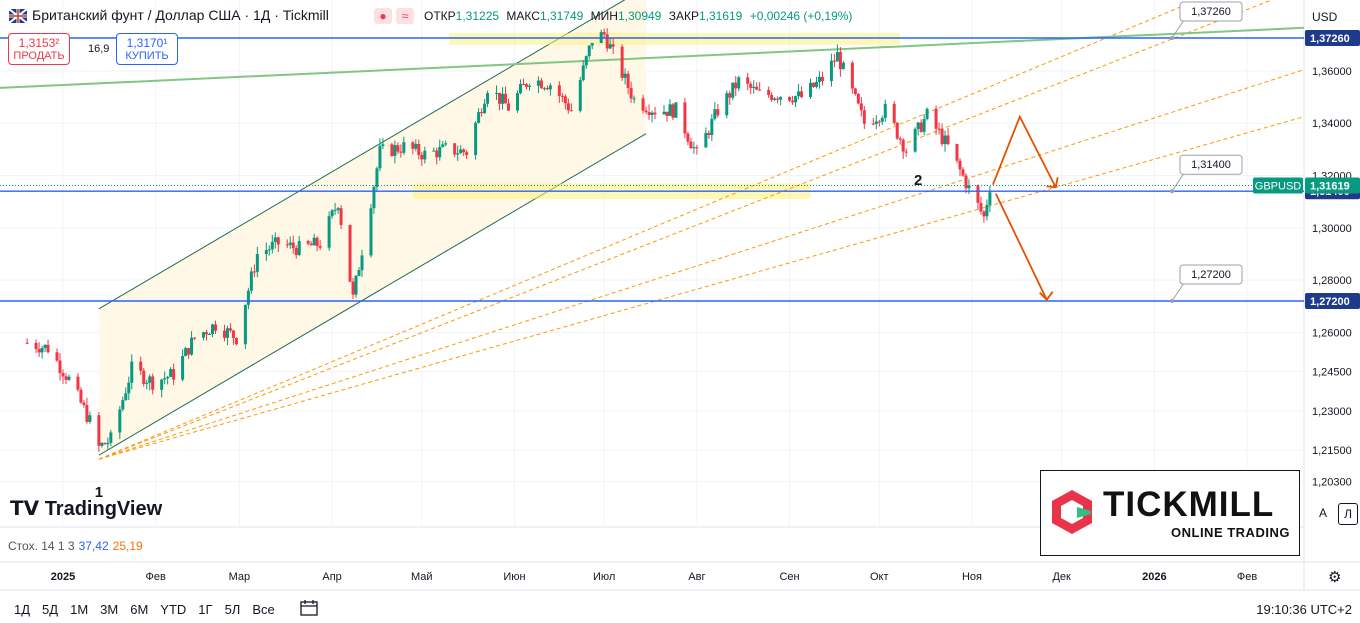 Image resolution: width=1360 pixels, height=623 pixels. Describe the element at coordinates (1335, 577) in the screenshot. I see `gear-icon: ⚙` at that location.